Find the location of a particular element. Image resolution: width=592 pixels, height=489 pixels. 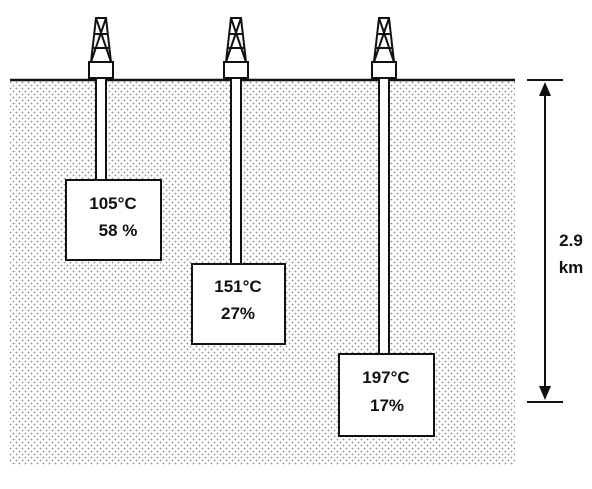

well-3: 197°C 17% is located at coordinates (386, 227).